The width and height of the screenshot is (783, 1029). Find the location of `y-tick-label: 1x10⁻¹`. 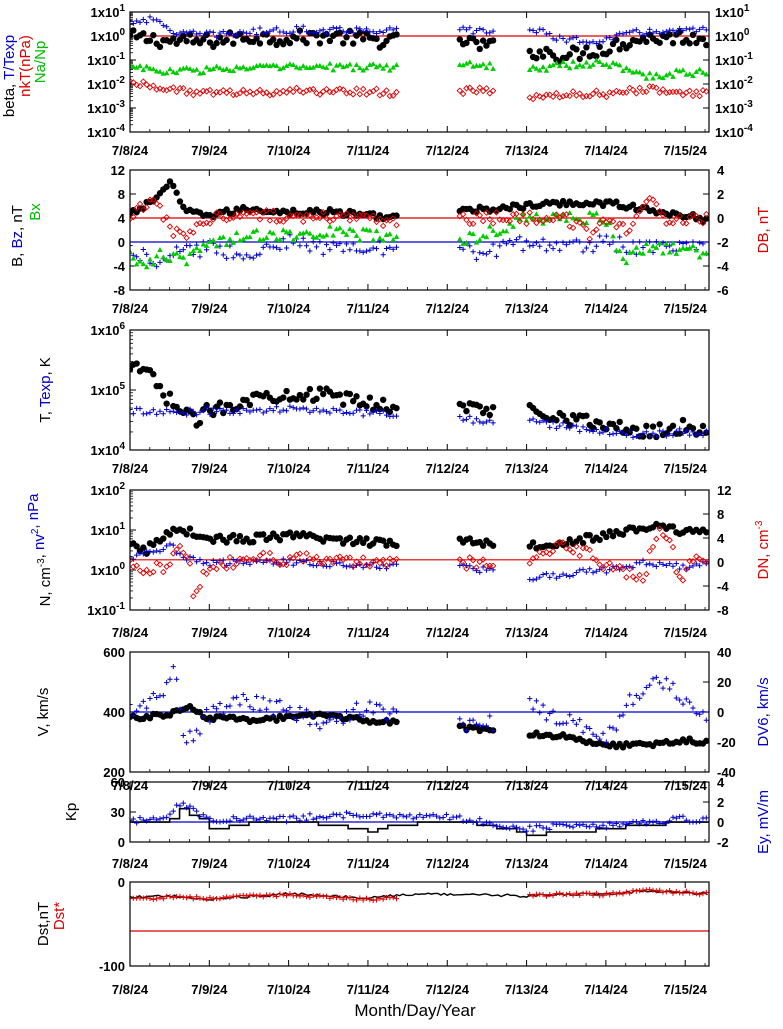

y-tick-label: 1x10⁻¹ is located at coordinates (106, 609).